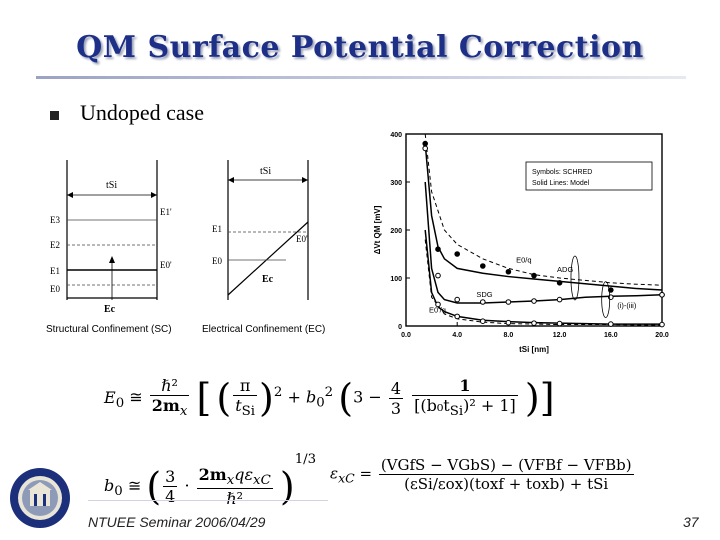 This screenshot has width=720, height=540. What do you see at coordinates (691, 522) in the screenshot?
I see `page-number: 37` at bounding box center [691, 522].